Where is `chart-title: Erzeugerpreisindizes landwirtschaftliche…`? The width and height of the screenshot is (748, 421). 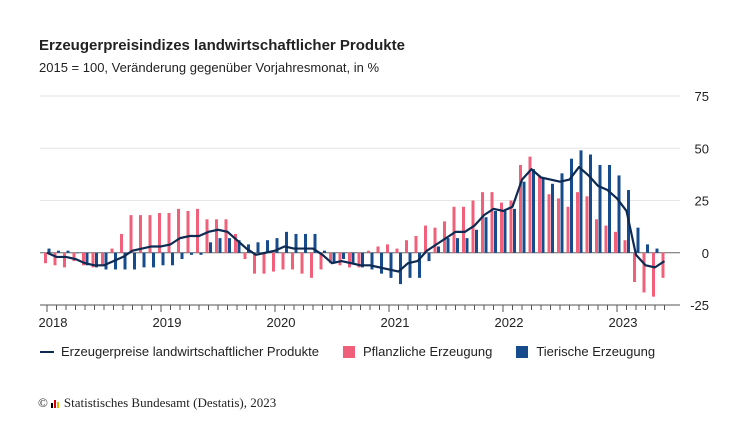
chart-title: Erzeugerpreisindizes landwirtschaftliche… is located at coordinates (222, 45).